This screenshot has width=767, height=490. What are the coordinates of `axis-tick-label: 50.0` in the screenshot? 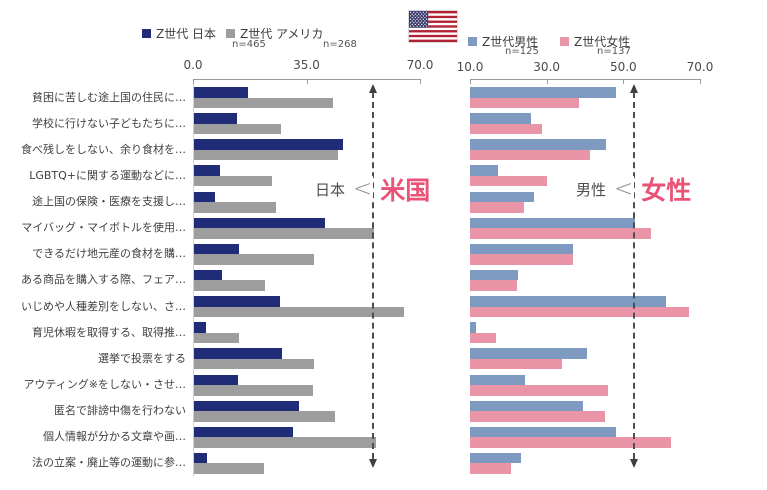 It's located at (623, 67).